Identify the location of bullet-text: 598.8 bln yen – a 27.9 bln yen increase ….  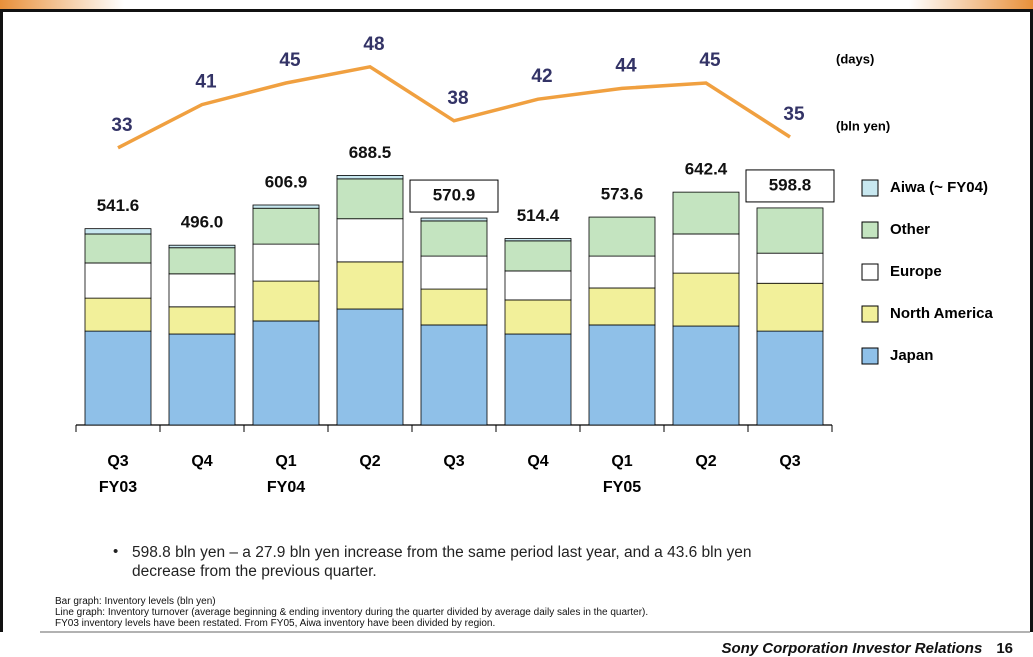
(442, 562).